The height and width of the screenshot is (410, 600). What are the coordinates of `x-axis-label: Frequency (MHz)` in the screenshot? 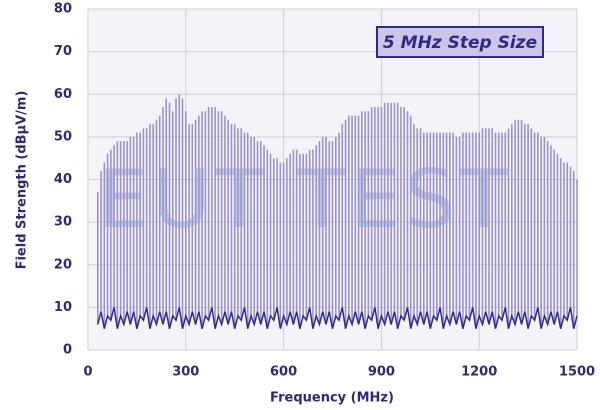 It's located at (332, 398).